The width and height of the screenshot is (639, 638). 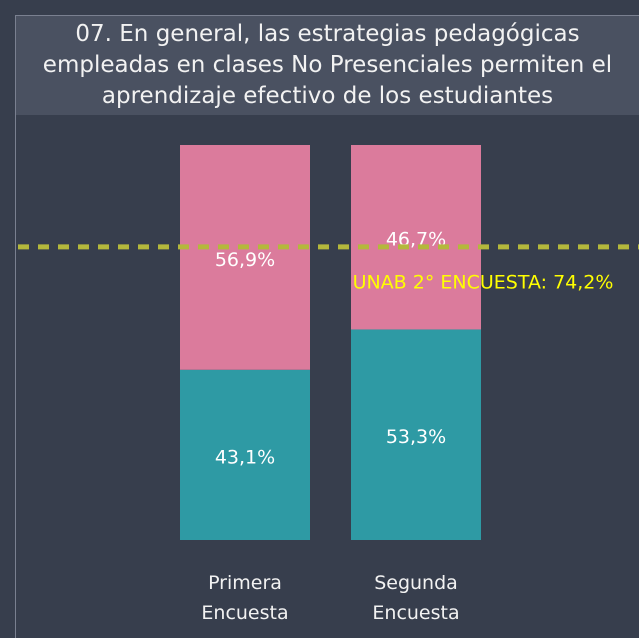 I want to click on value-label: 56,9%, so click(x=245, y=260).